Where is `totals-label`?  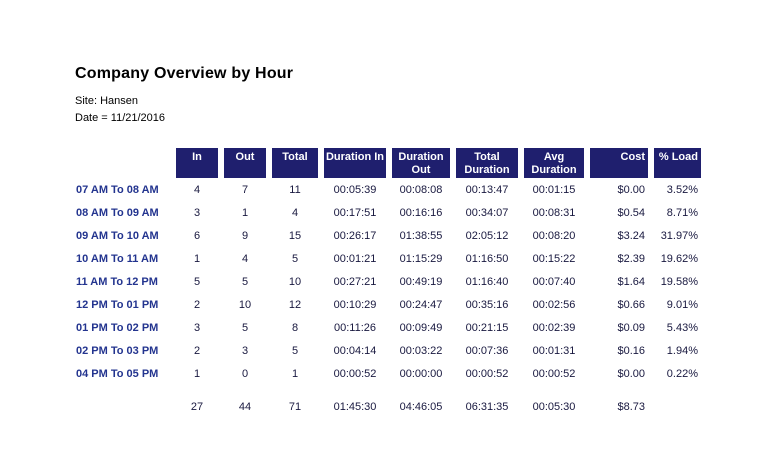
totals-label is located at coordinates (123, 401).